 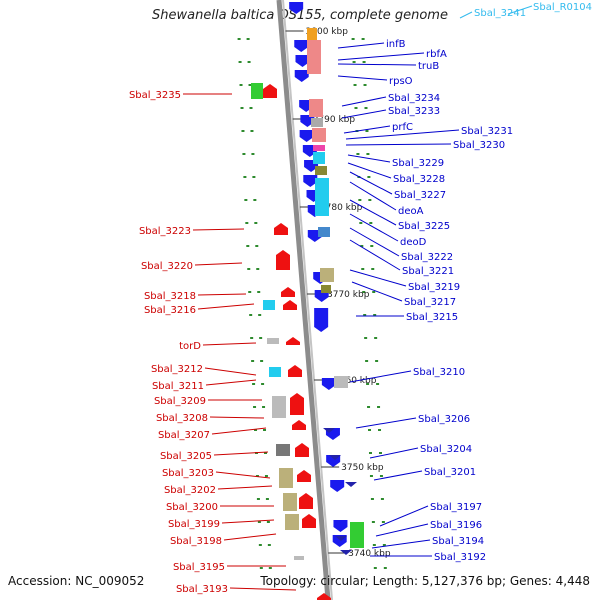 What do you see at coordinates (186, 456) in the screenshot?
I see `gene-label: Sbal_3205` at bounding box center [186, 456].